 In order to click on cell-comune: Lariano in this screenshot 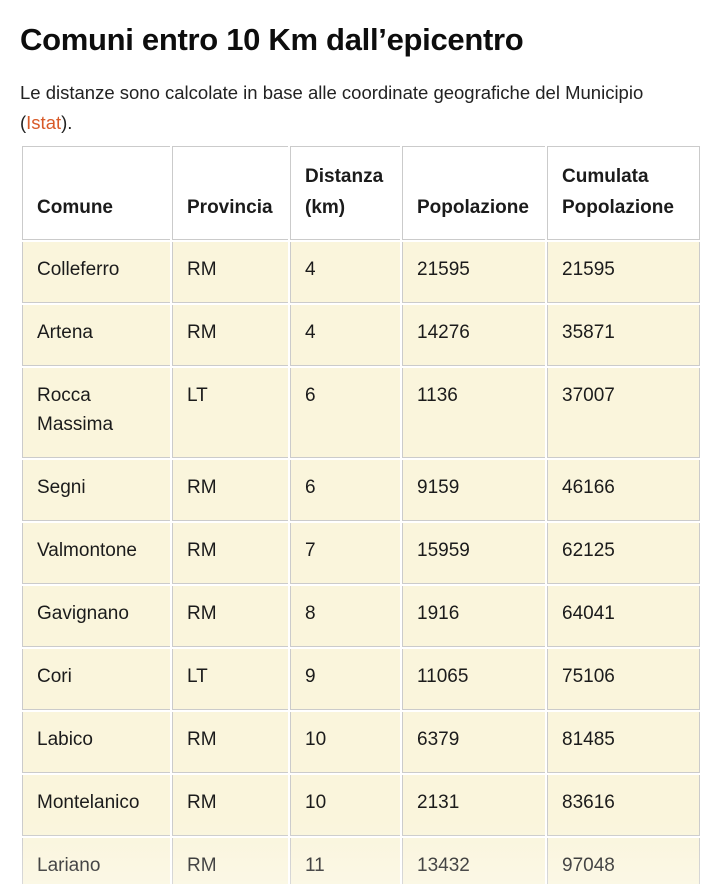, I will do `click(96, 861)`.